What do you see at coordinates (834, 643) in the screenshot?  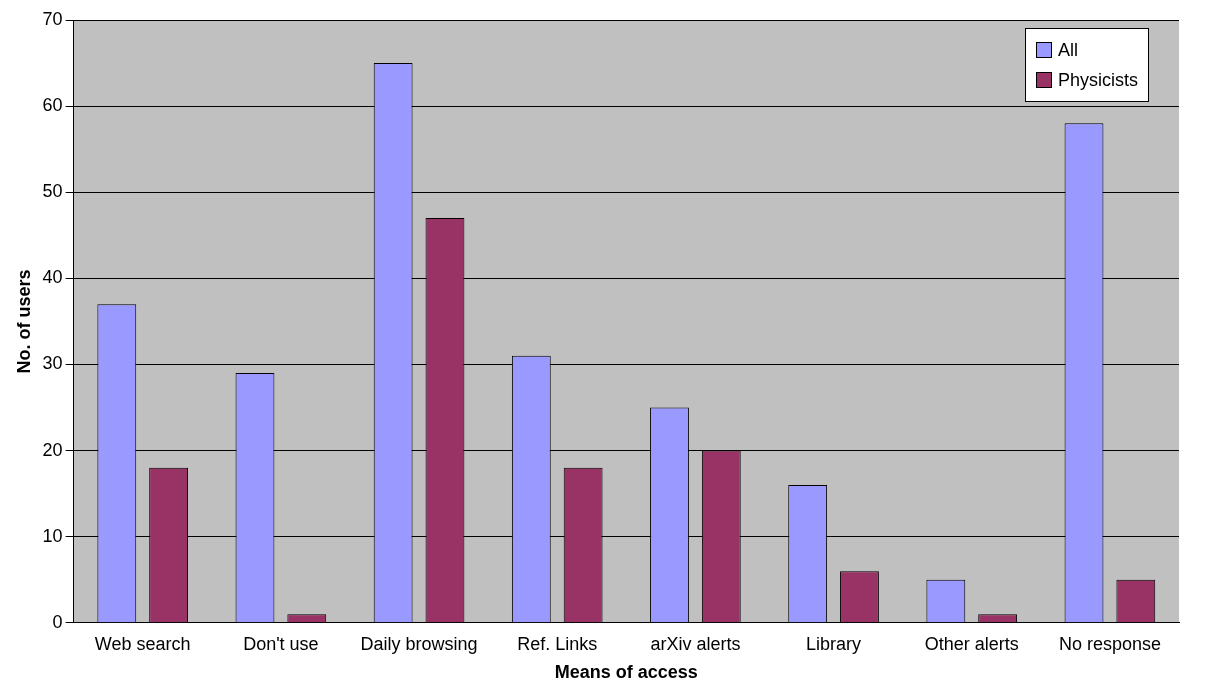 I see `x-tick-label: Library` at bounding box center [834, 643].